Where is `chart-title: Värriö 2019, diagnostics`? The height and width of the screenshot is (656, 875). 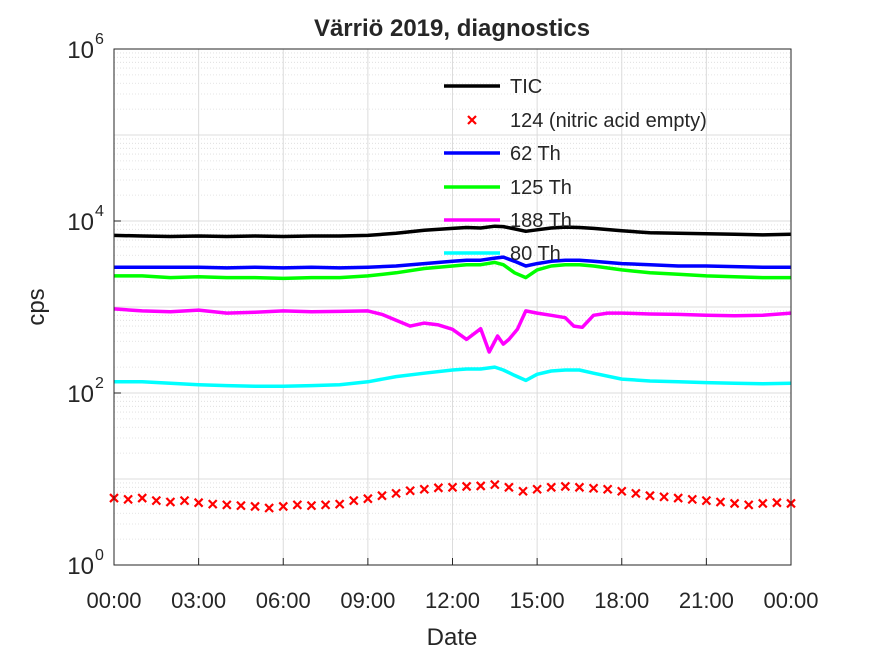 chart-title: Värriö 2019, diagnostics is located at coordinates (452, 28).